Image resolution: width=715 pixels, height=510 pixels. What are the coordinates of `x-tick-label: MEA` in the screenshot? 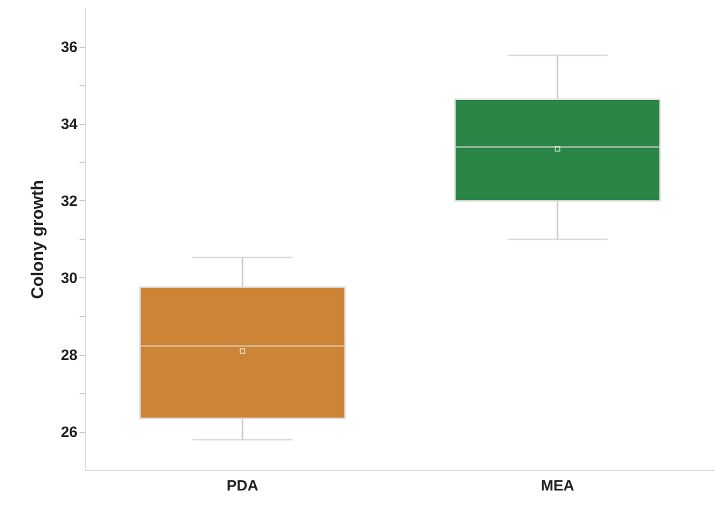 It's located at (557, 486).